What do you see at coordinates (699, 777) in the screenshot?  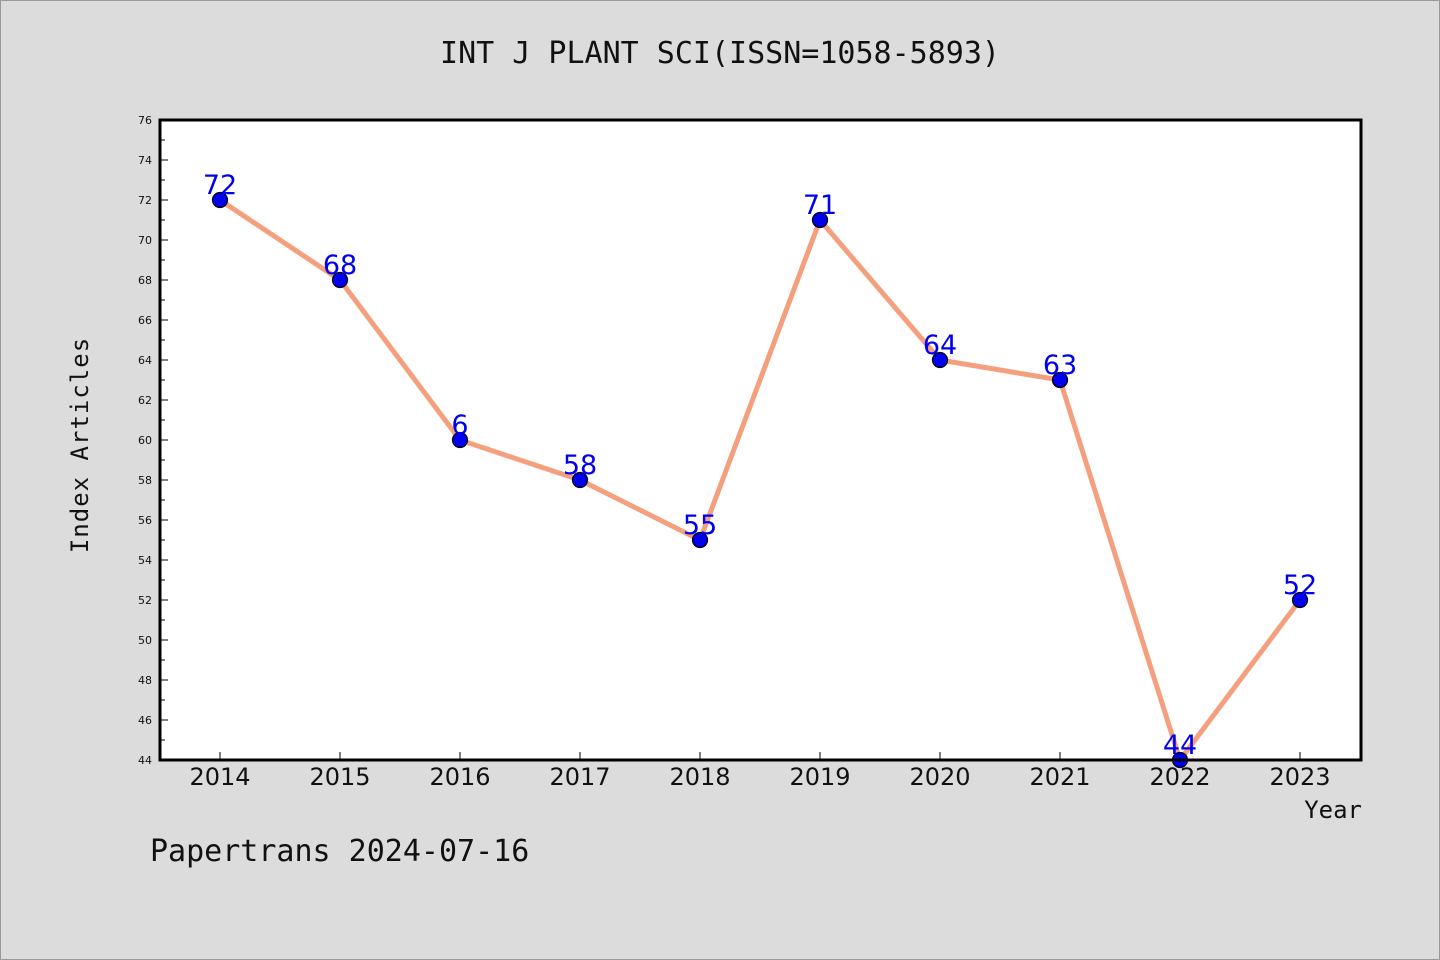 I see `x-tick-label: 2018` at bounding box center [699, 777].